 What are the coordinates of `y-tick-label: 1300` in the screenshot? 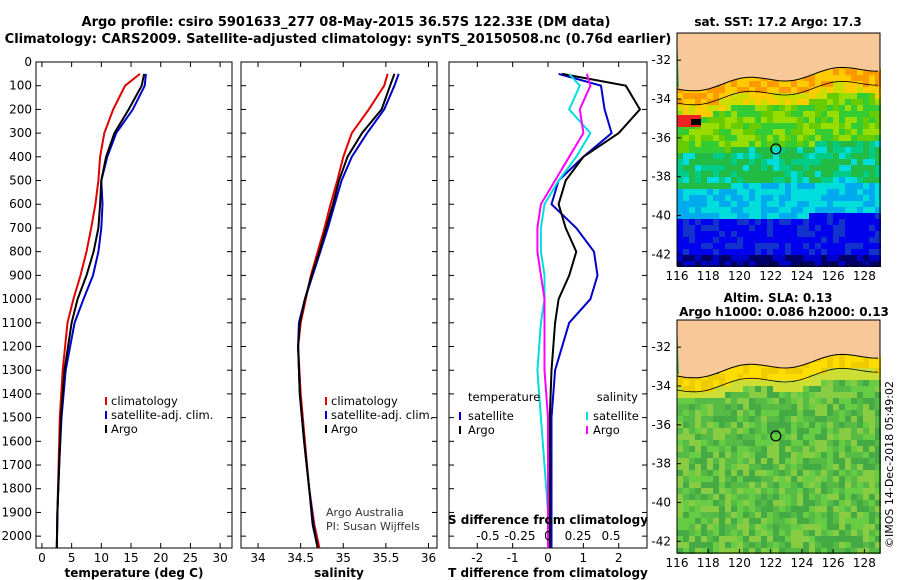 It's located at (16, 370).